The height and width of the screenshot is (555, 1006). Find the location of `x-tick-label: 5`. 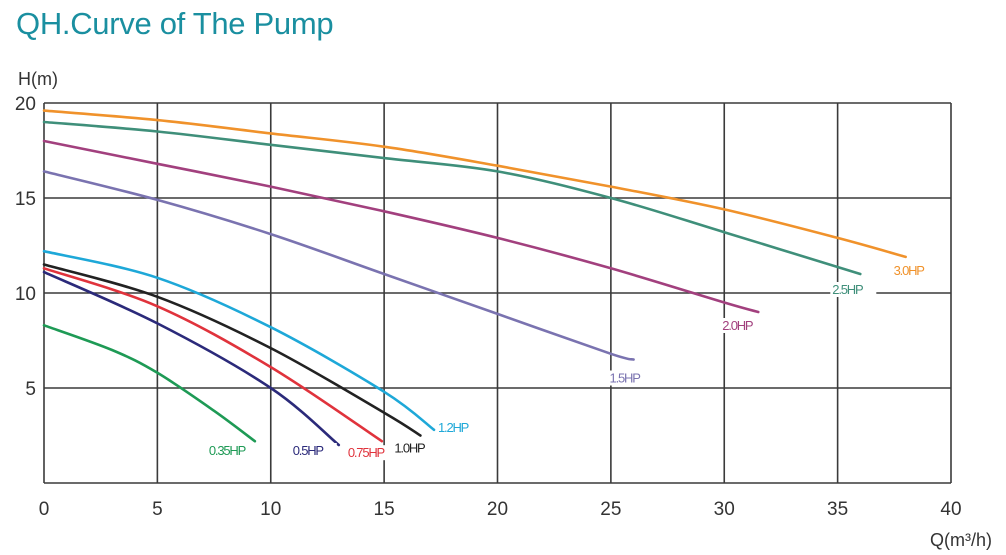

x-tick-label: 5 is located at coordinates (157, 509).